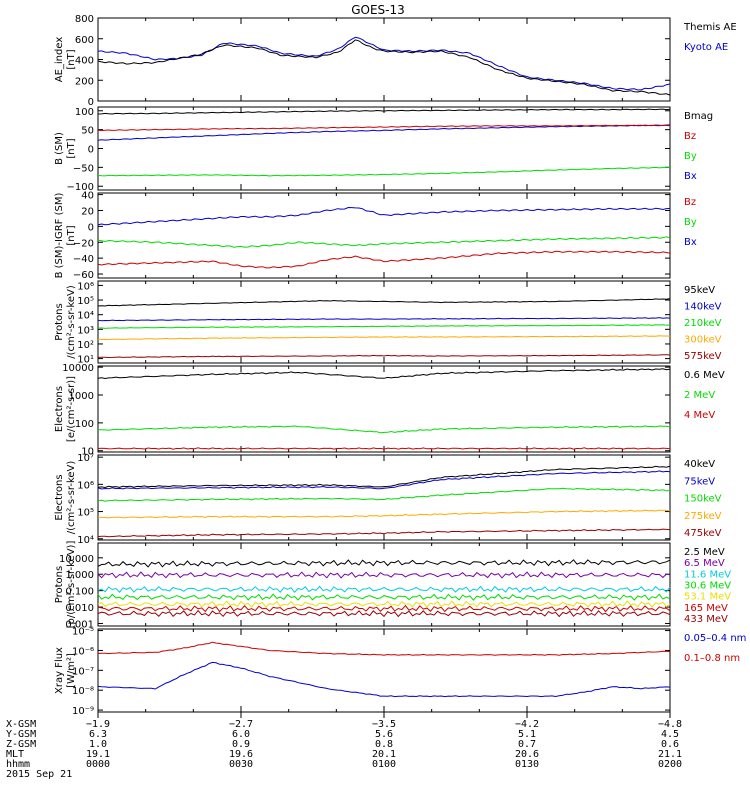  What do you see at coordinates (85, 458) in the screenshot?
I see `y-tick-label: 10⁷` at bounding box center [85, 458].